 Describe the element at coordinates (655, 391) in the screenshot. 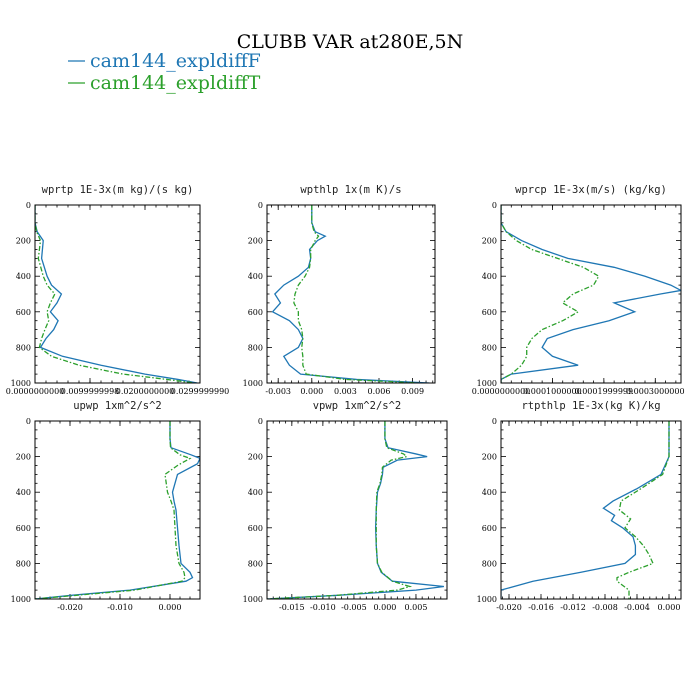

I see `x-tick-label: 0.0003000000` at that location.